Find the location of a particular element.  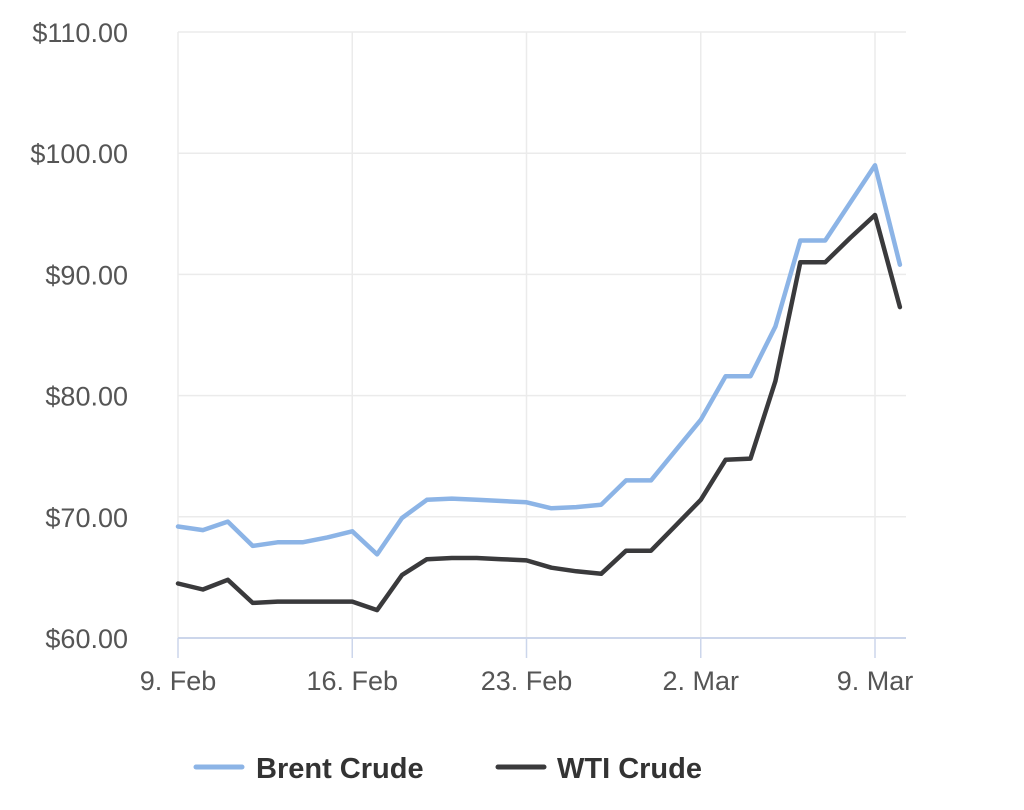

x-tick-label: 9. Feb is located at coordinates (178, 681).